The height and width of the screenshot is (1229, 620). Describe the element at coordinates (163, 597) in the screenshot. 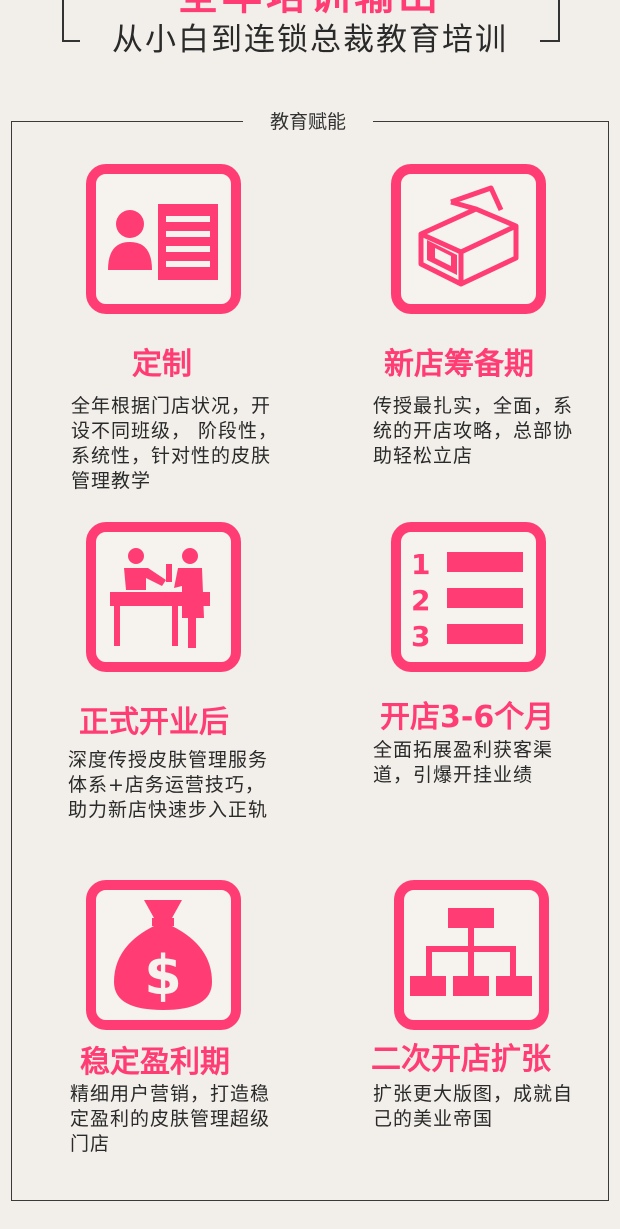

I see `reception-icon` at that location.